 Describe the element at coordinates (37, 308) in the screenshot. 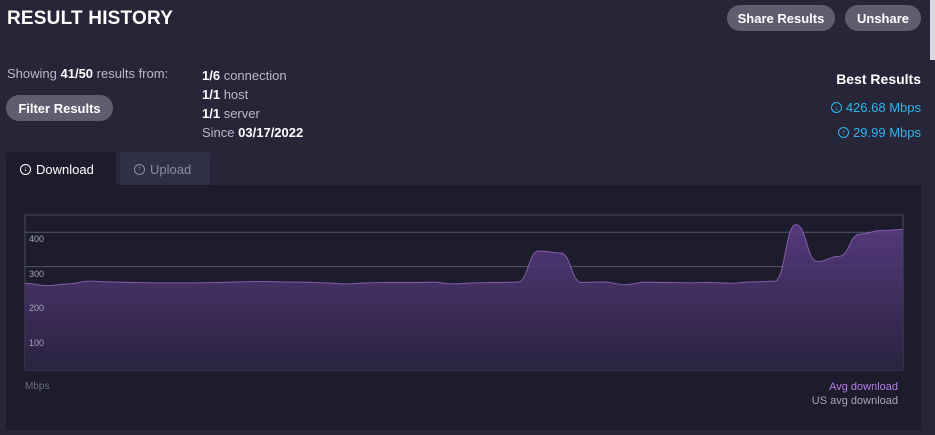

I see `y-tick-label: 200` at that location.